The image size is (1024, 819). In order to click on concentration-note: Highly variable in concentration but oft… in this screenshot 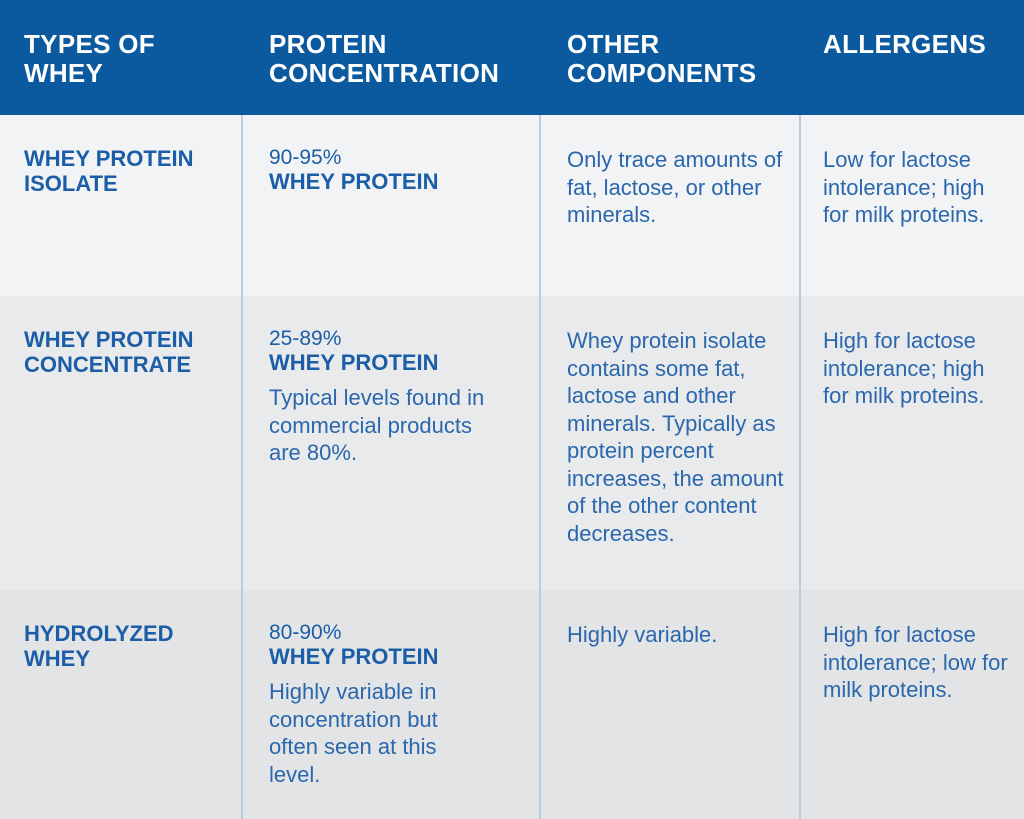, I will do `click(353, 733)`.